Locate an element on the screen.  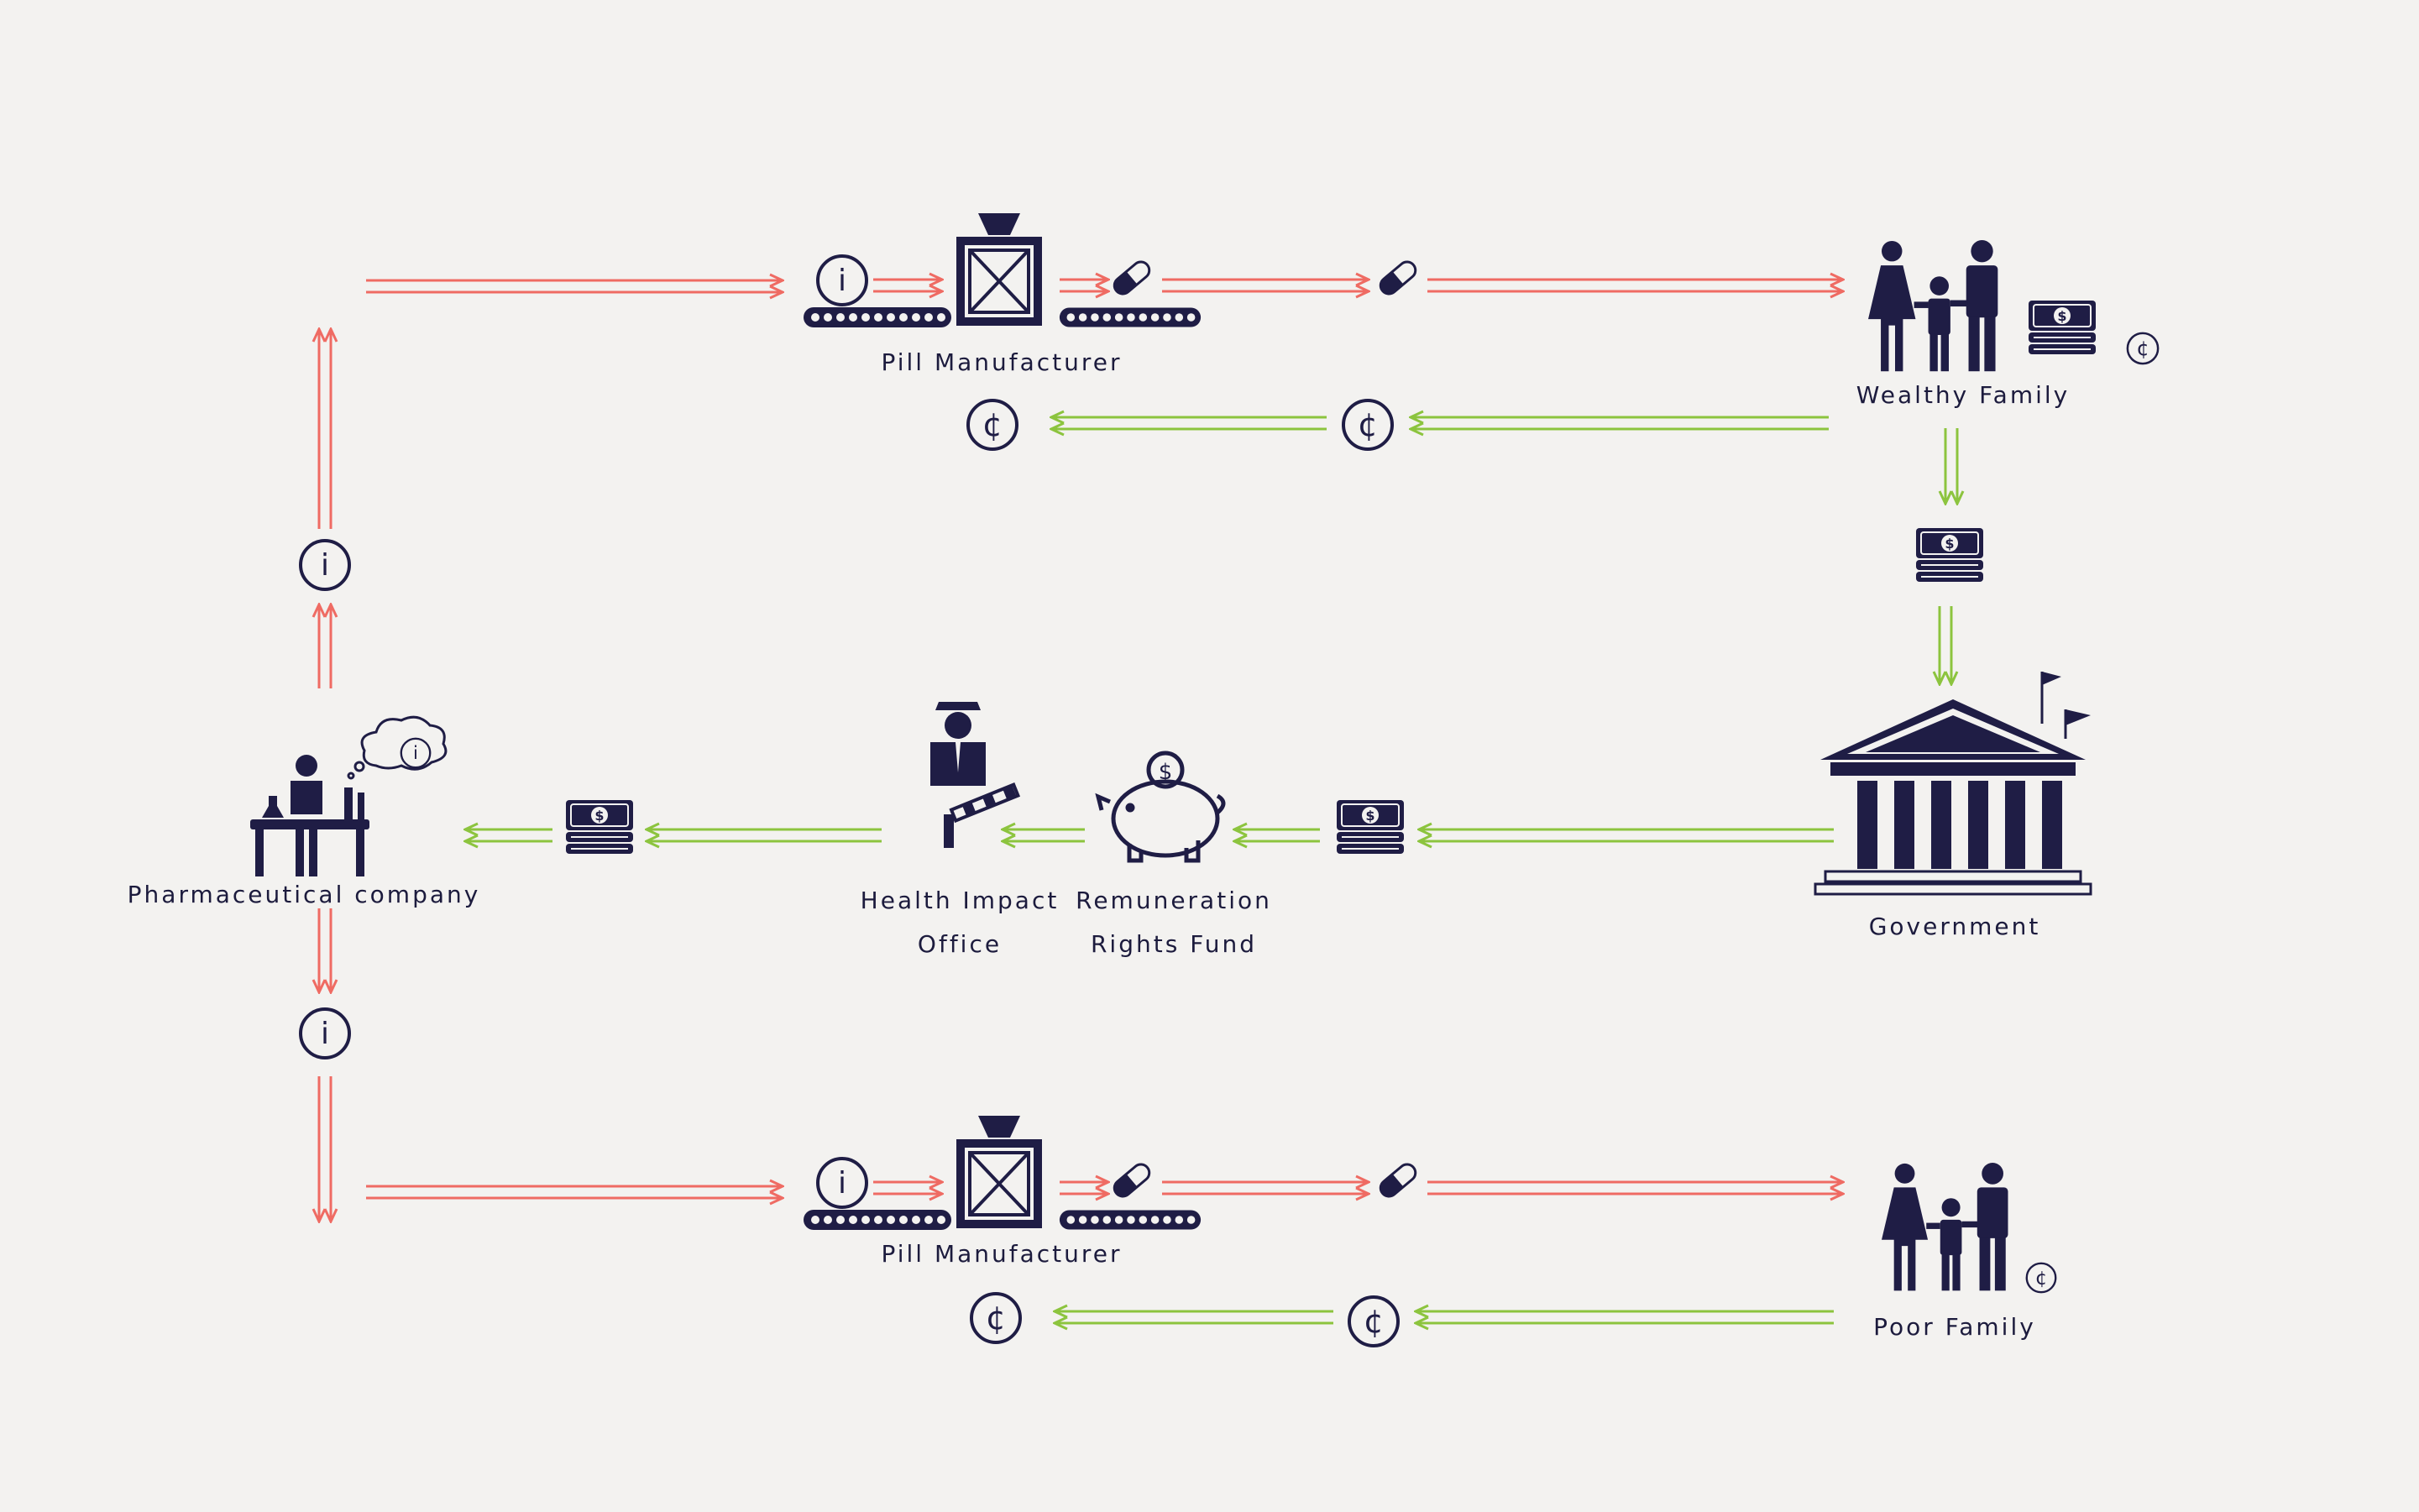
government-label: Government is located at coordinates (1955, 926).